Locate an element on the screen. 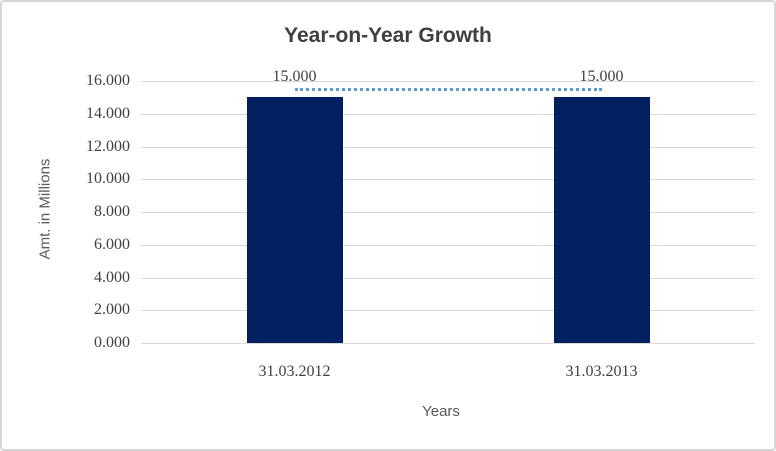 Image resolution: width=776 pixels, height=451 pixels. x-tick-label: 31.03.2013 is located at coordinates (601, 371).